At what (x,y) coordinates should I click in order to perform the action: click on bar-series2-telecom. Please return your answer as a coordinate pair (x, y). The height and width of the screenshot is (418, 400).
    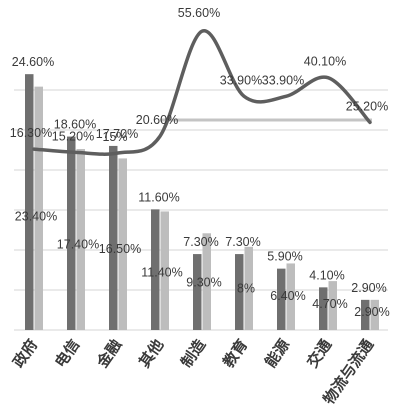
    Looking at the image, I should click on (80, 239).